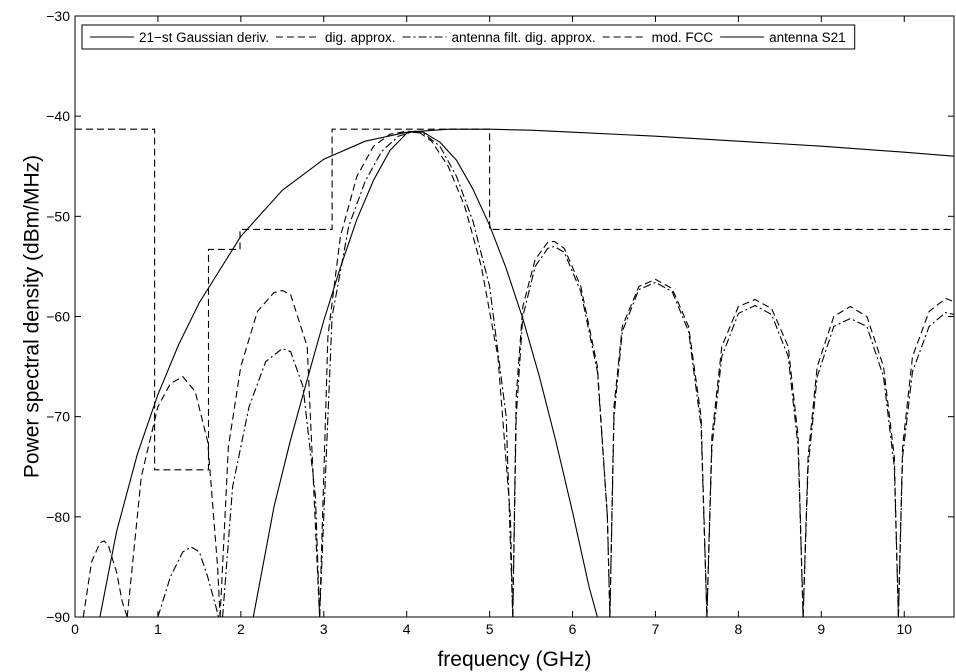 Image resolution: width=956 pixels, height=672 pixels. I want to click on y-tick-label: −70, so click(58, 417).